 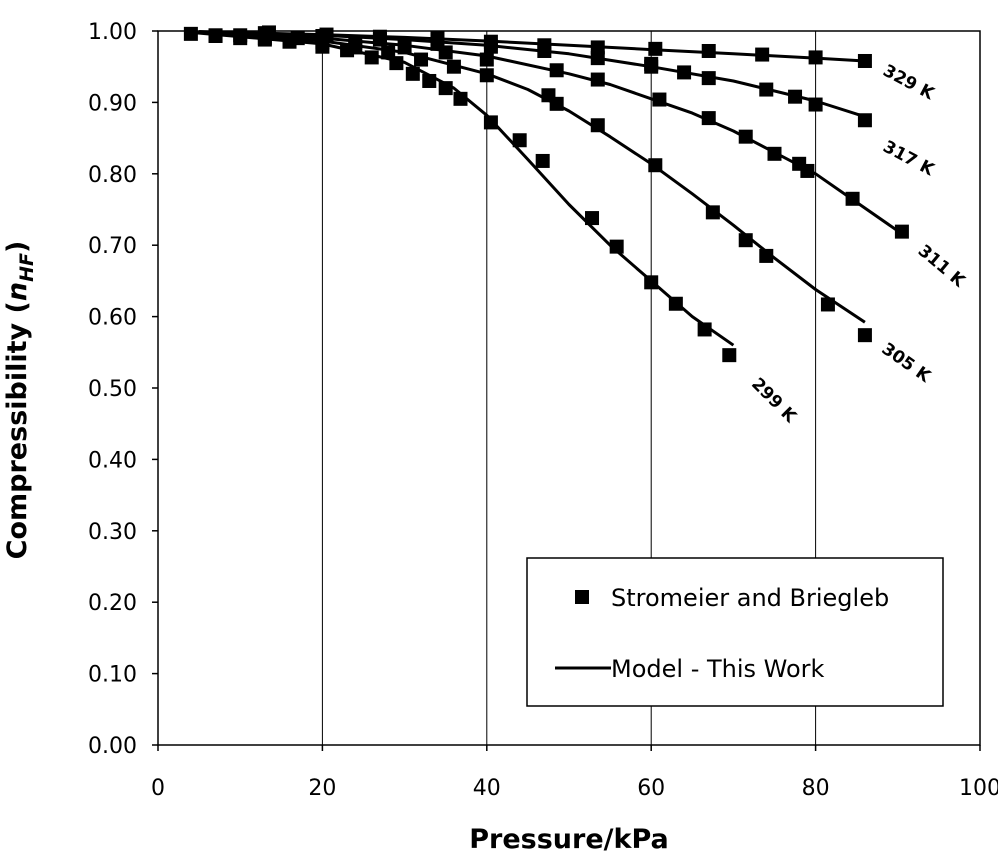 I want to click on y-tick-label: 0.50, so click(x=112, y=389).